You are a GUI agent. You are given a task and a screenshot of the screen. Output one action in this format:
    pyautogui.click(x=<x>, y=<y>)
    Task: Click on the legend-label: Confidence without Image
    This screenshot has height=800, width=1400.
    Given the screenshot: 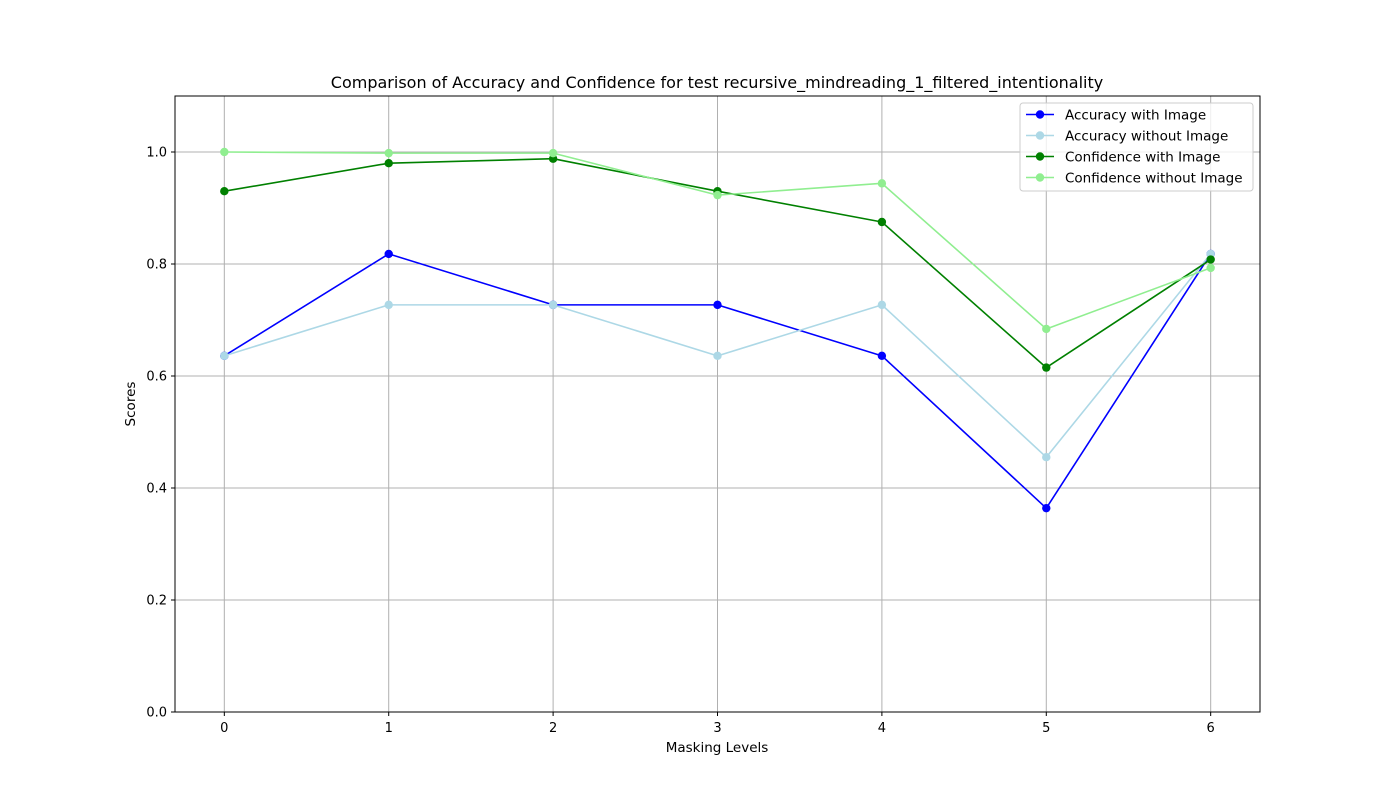 What is the action you would take?
    pyautogui.click(x=1154, y=179)
    